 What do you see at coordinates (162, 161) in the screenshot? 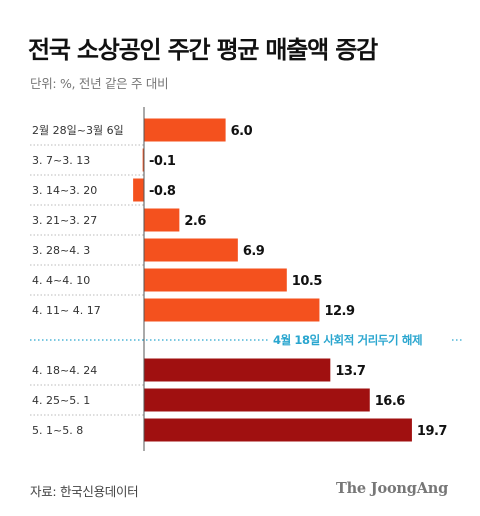
I see `value-label: -0.1` at bounding box center [162, 161].